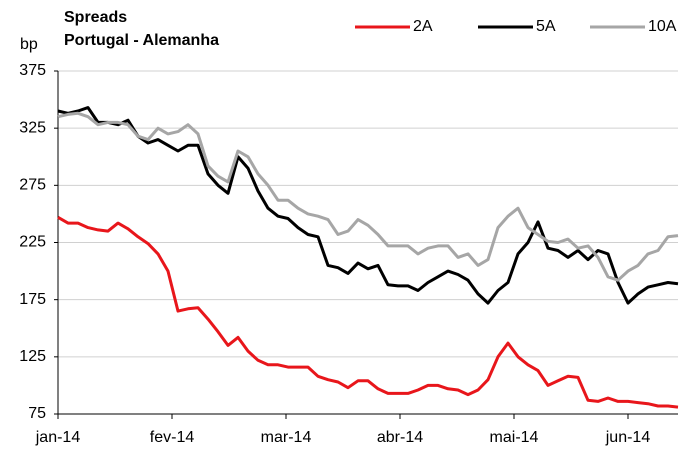 The width and height of the screenshot is (681, 458). Describe the element at coordinates (32, 242) in the screenshot. I see `y-tick-label: 225` at that location.